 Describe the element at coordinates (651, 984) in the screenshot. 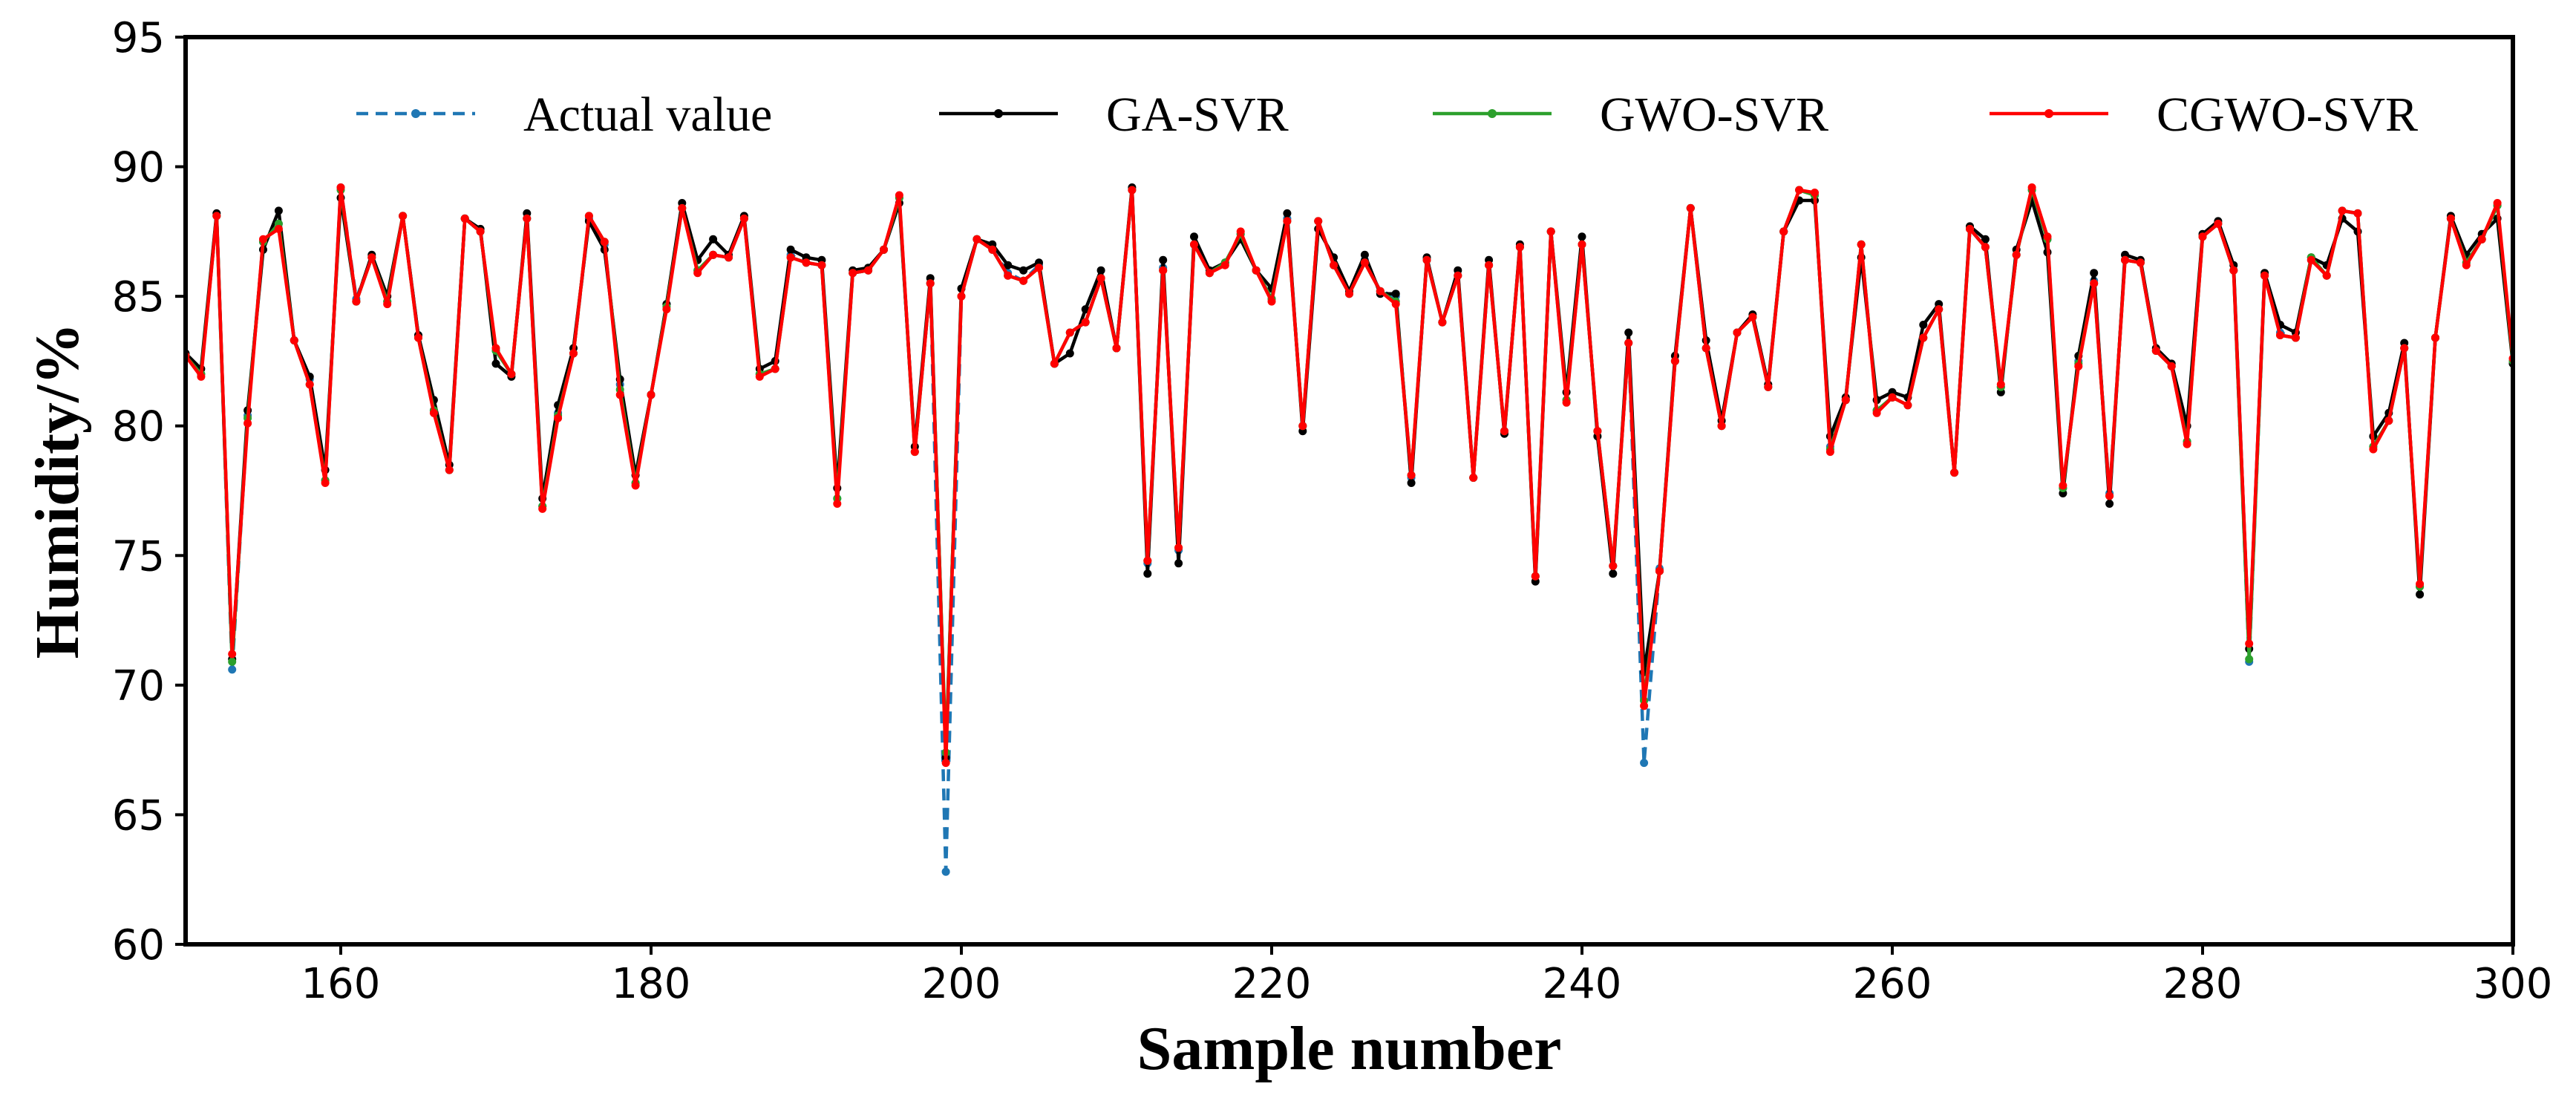

I see `x-tick-label: 180` at that location.